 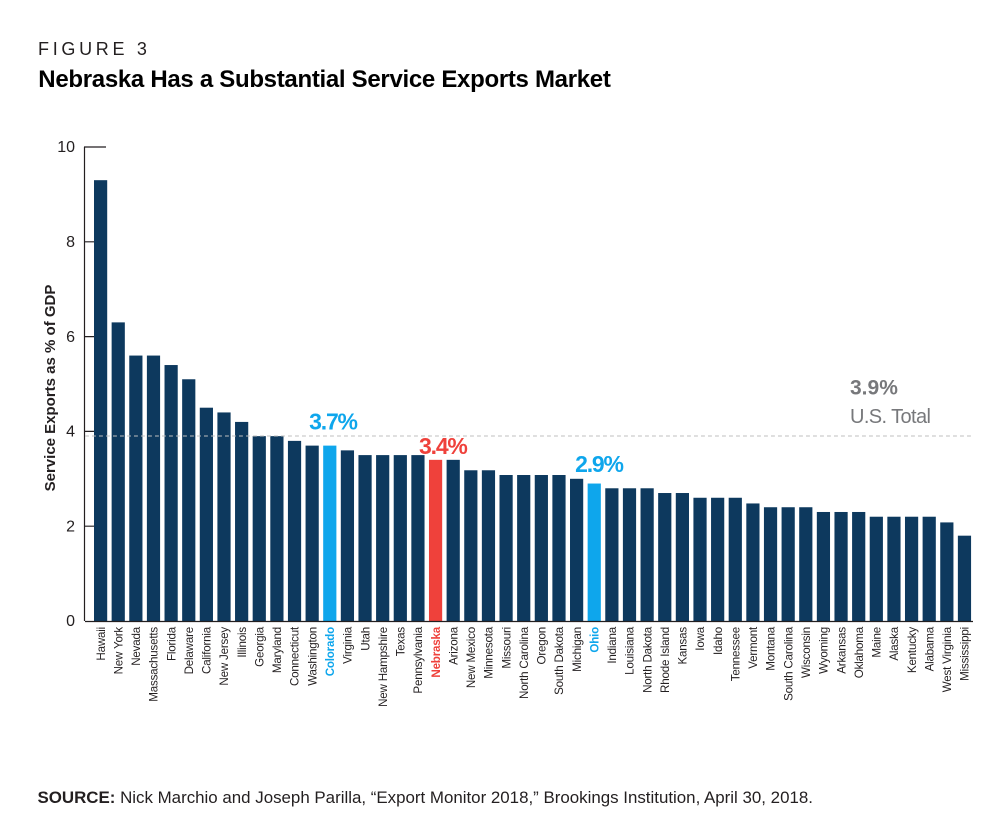 I want to click on svg-text: Utah, so click(x=365, y=639).